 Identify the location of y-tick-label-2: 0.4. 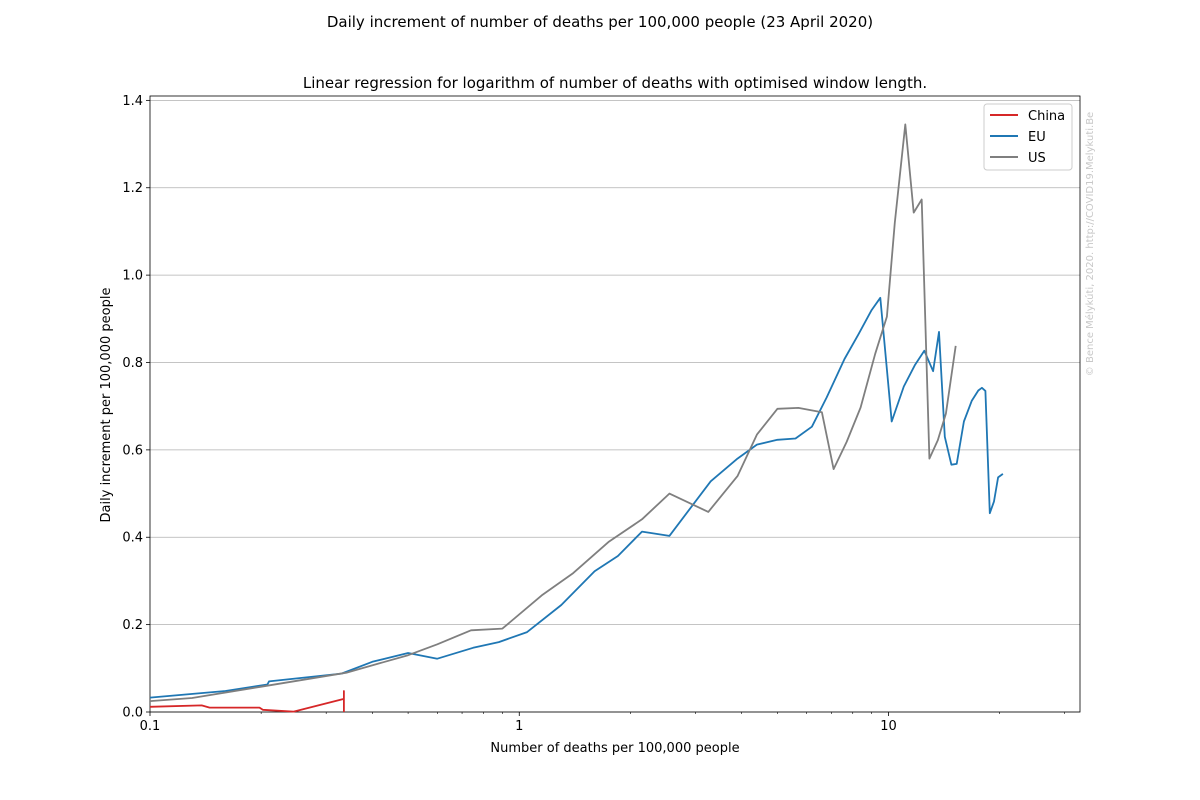
(132, 538).